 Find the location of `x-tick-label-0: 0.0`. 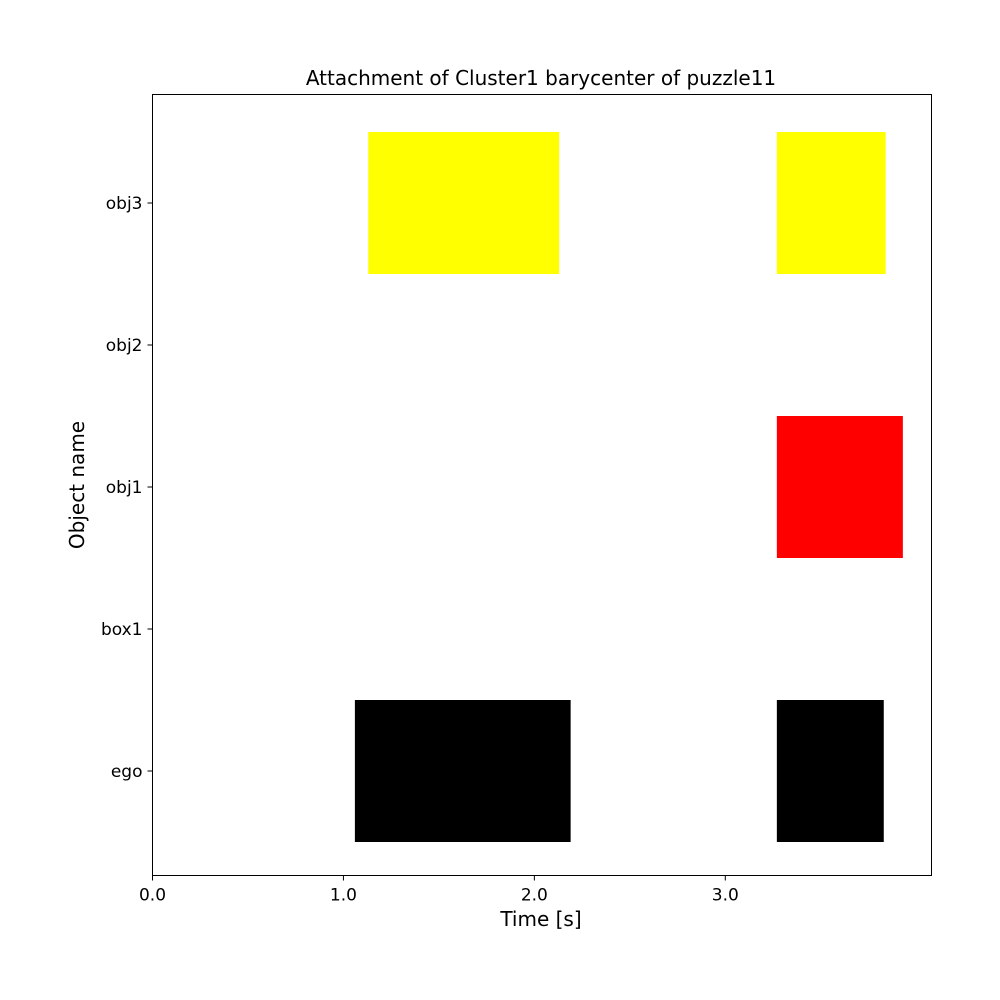

x-tick-label-0: 0.0 is located at coordinates (152, 896).